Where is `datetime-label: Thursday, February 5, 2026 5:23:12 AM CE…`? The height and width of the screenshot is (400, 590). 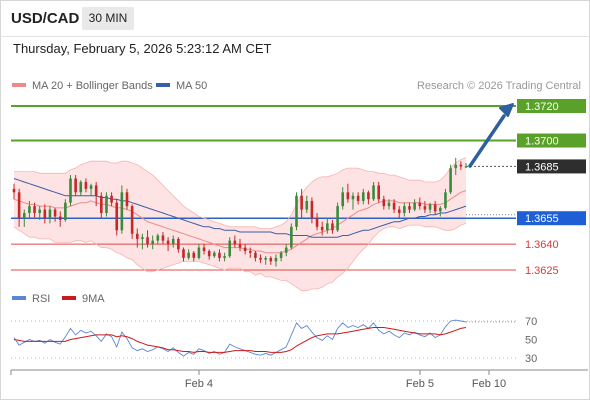
datetime-label: Thursday, February 5, 2026 5:23:12 AM CE… is located at coordinates (142, 48).